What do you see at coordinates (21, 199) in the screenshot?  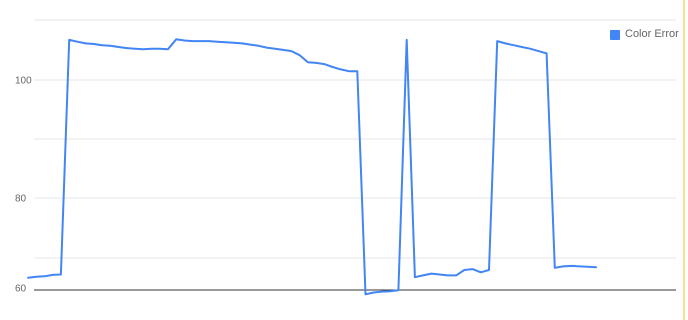 I see `y-tick-label: 80` at bounding box center [21, 199].